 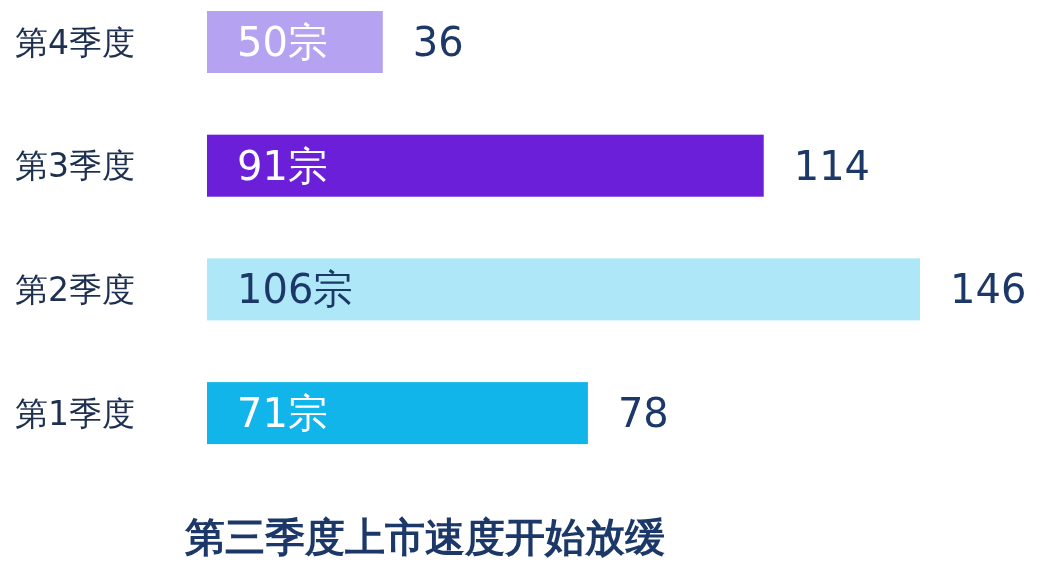 I want to click on data-label: 78, so click(x=643, y=413).